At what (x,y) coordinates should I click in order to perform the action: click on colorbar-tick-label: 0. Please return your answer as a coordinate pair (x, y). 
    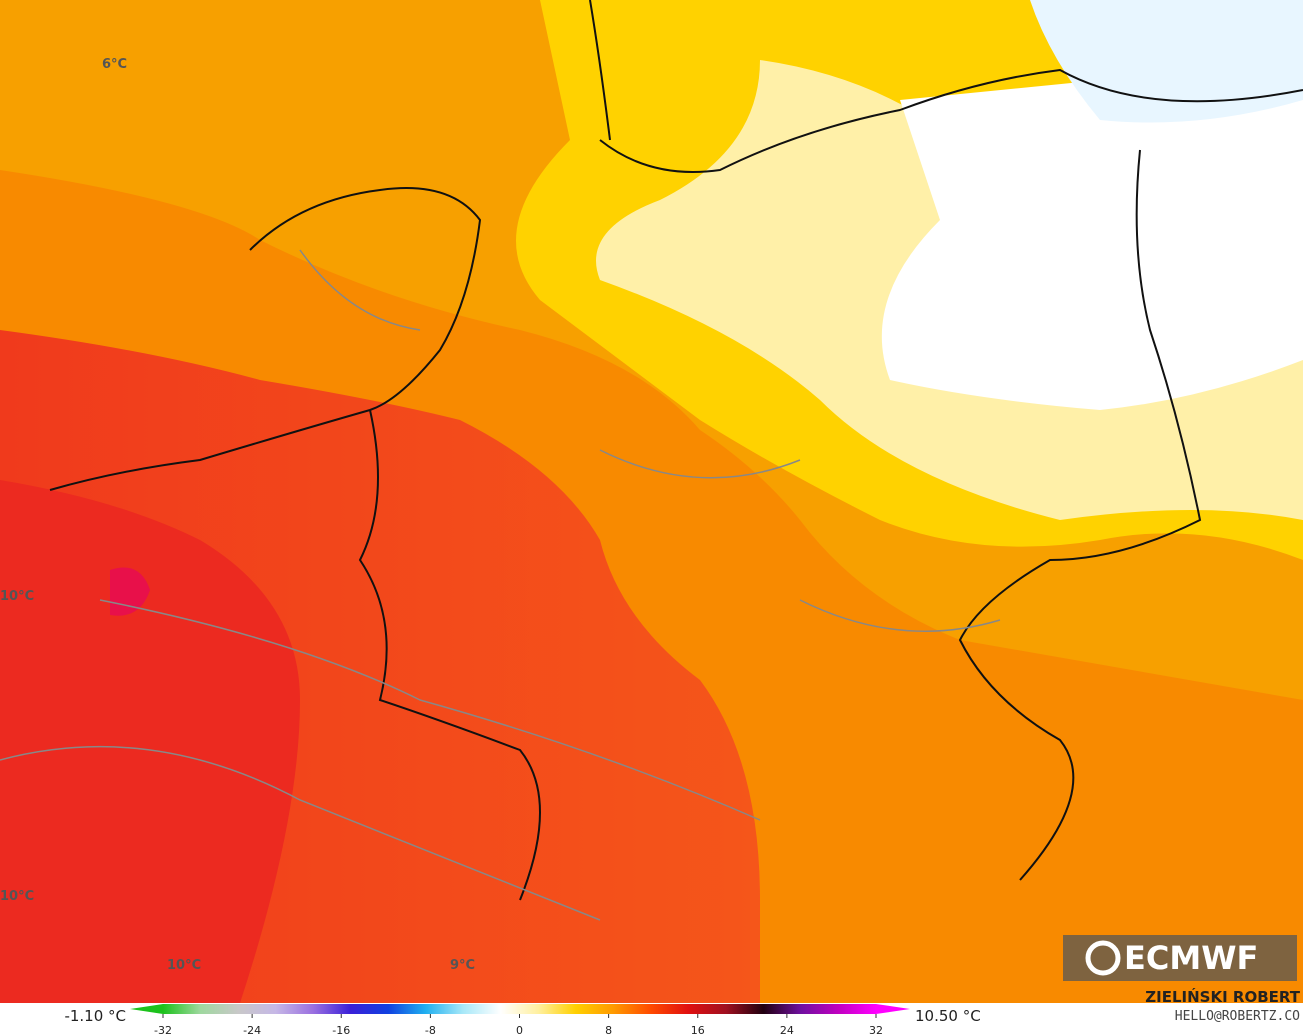
    Looking at the image, I should click on (519, 1029).